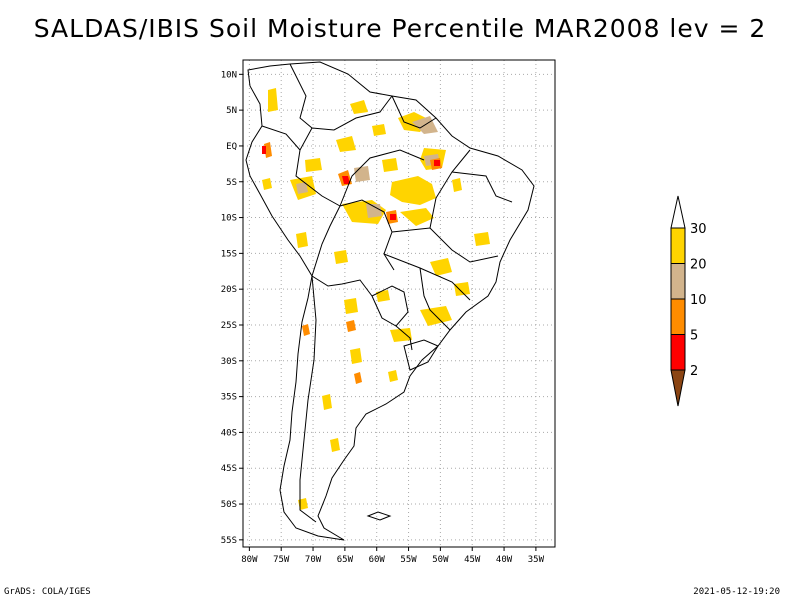 Image resolution: width=800 pixels, height=600 pixels. What do you see at coordinates (229, 505) in the screenshot?
I see `lat-tick-label: 50S` at bounding box center [229, 505].